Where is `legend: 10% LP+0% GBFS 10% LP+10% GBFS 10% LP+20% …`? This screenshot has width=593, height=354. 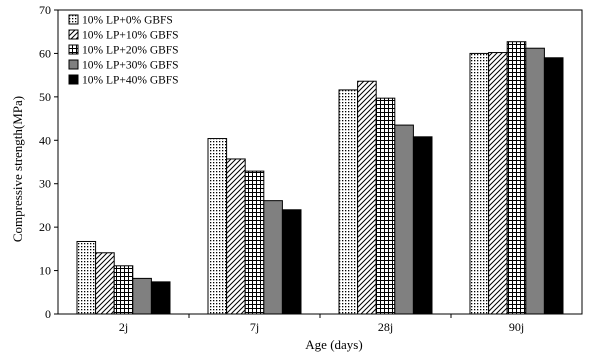 legend: 10% LP+0% GBFS 10% LP+10% GBFS 10% LP+20% … is located at coordinates (123, 50).